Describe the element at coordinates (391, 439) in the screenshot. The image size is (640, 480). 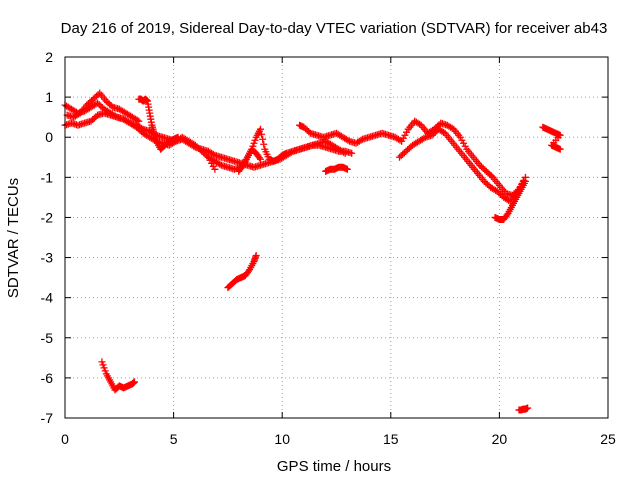
I see `x-tick-label: 15` at that location.